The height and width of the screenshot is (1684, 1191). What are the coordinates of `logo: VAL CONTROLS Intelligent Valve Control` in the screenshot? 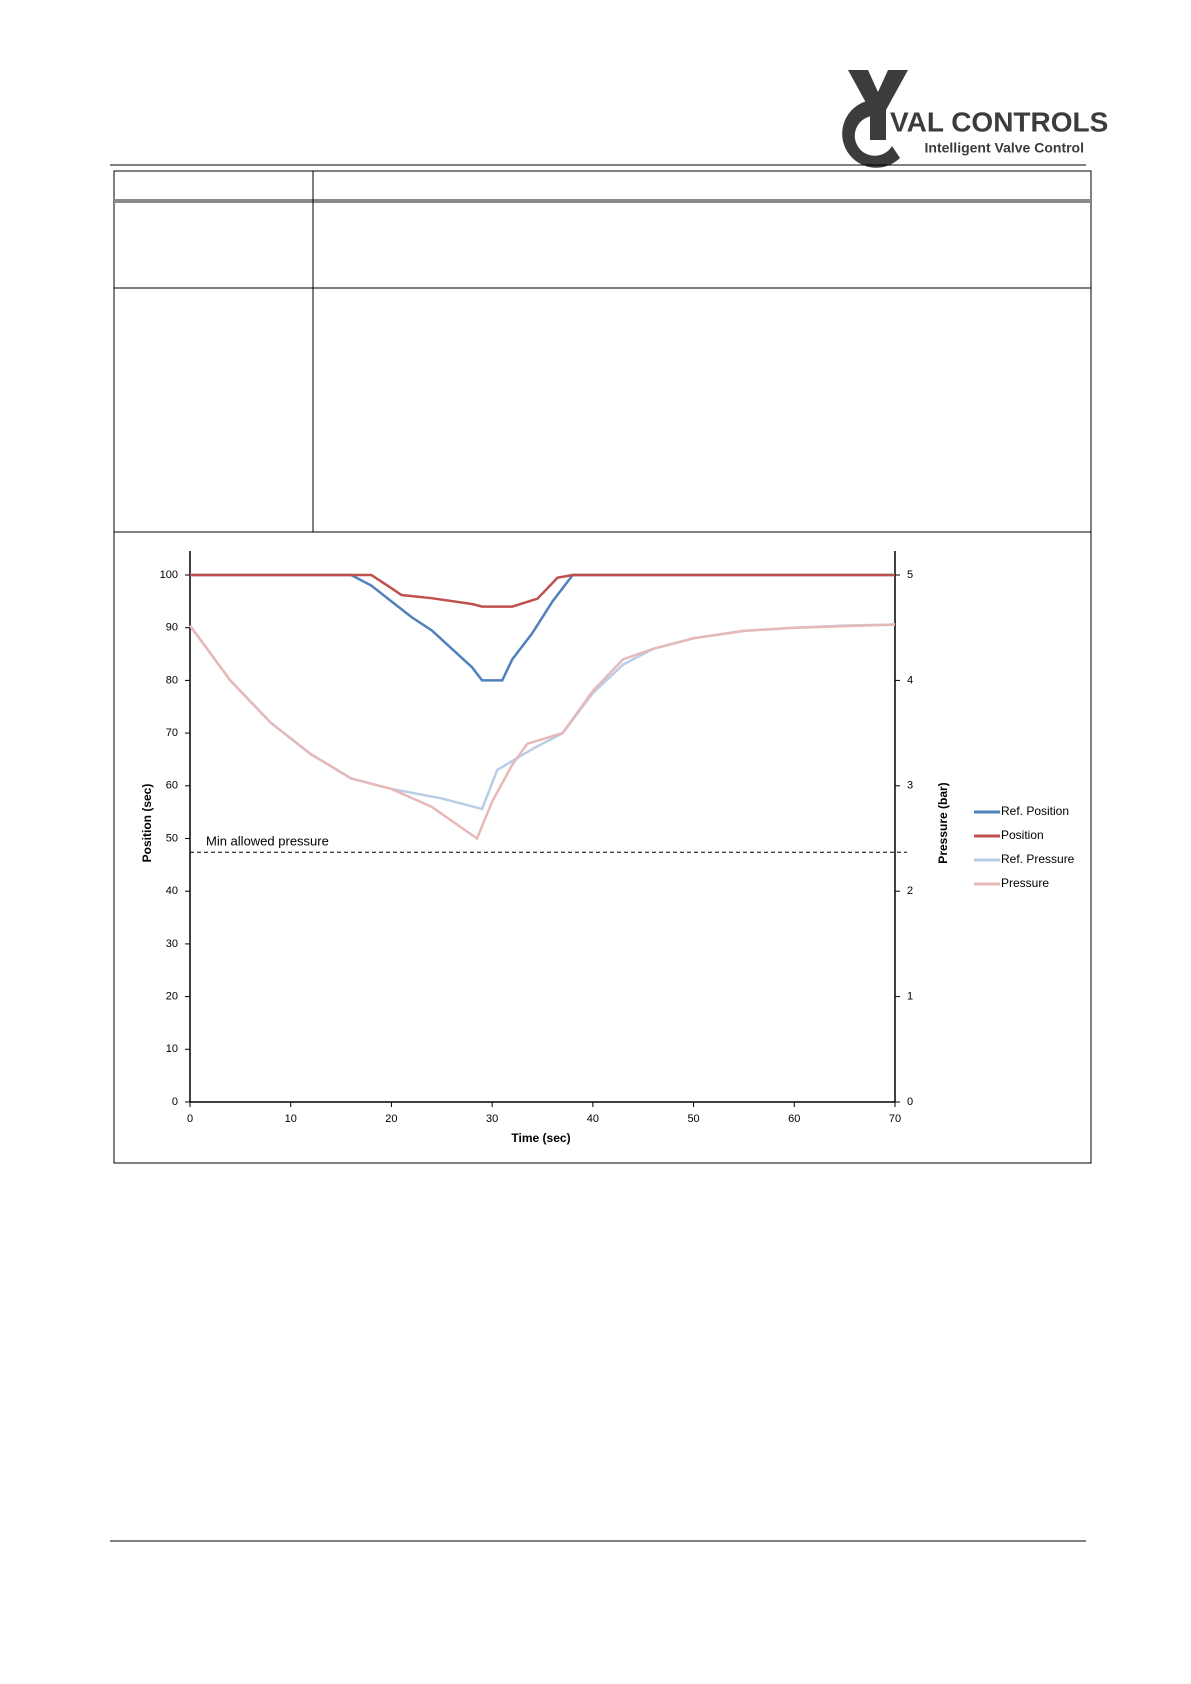 It's located at (975, 119).